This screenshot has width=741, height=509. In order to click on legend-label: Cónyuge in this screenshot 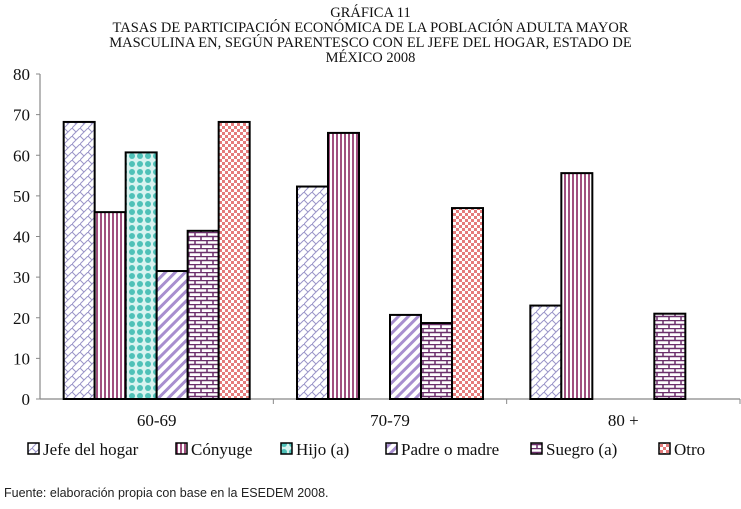, I will do `click(221, 449)`.